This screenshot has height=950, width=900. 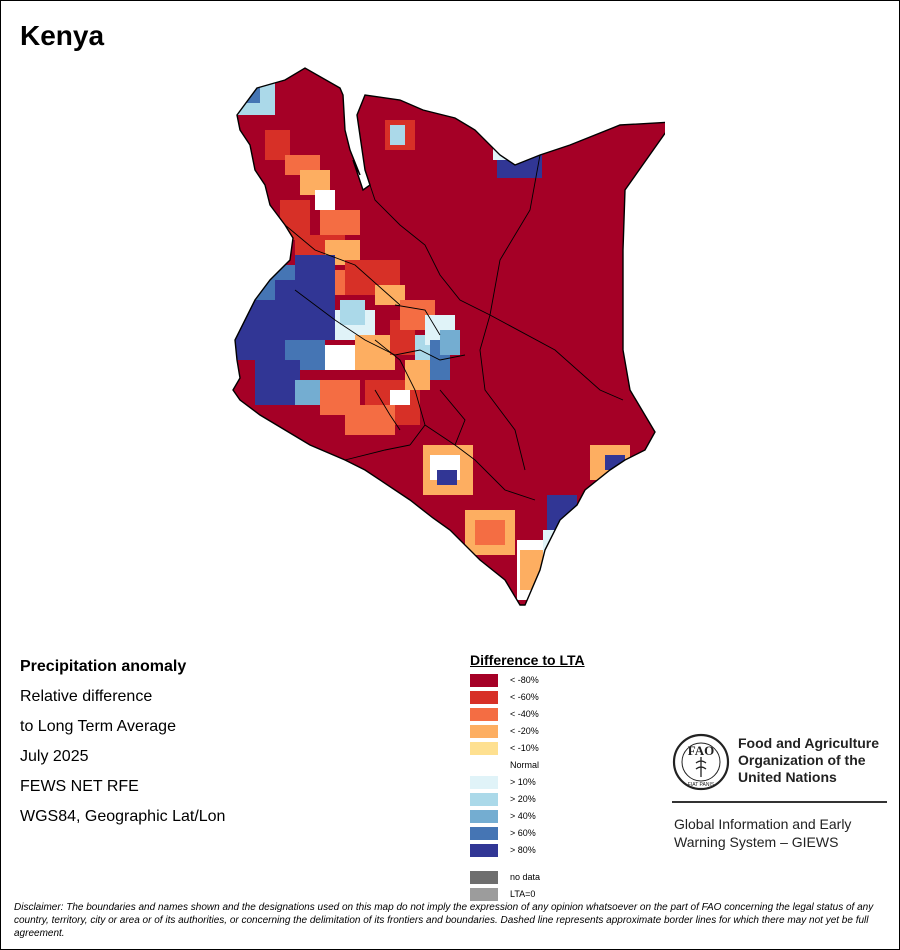 I want to click on giews-line2: Warning System – GIEWS, so click(x=756, y=842).